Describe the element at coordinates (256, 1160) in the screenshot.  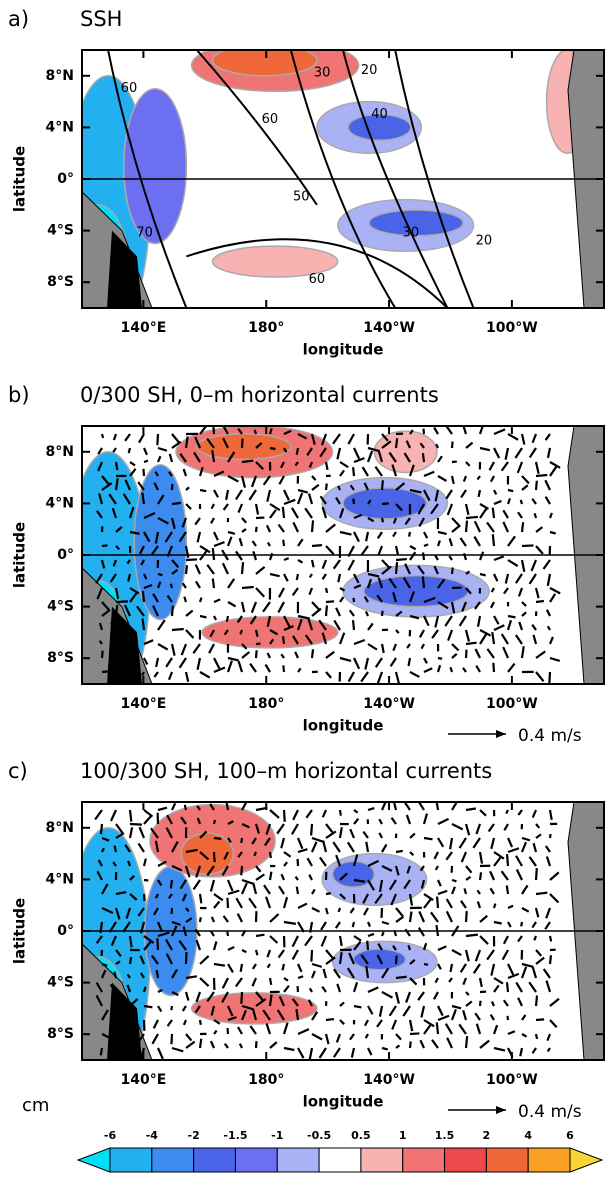
I see `colorbar-swatch` at that location.